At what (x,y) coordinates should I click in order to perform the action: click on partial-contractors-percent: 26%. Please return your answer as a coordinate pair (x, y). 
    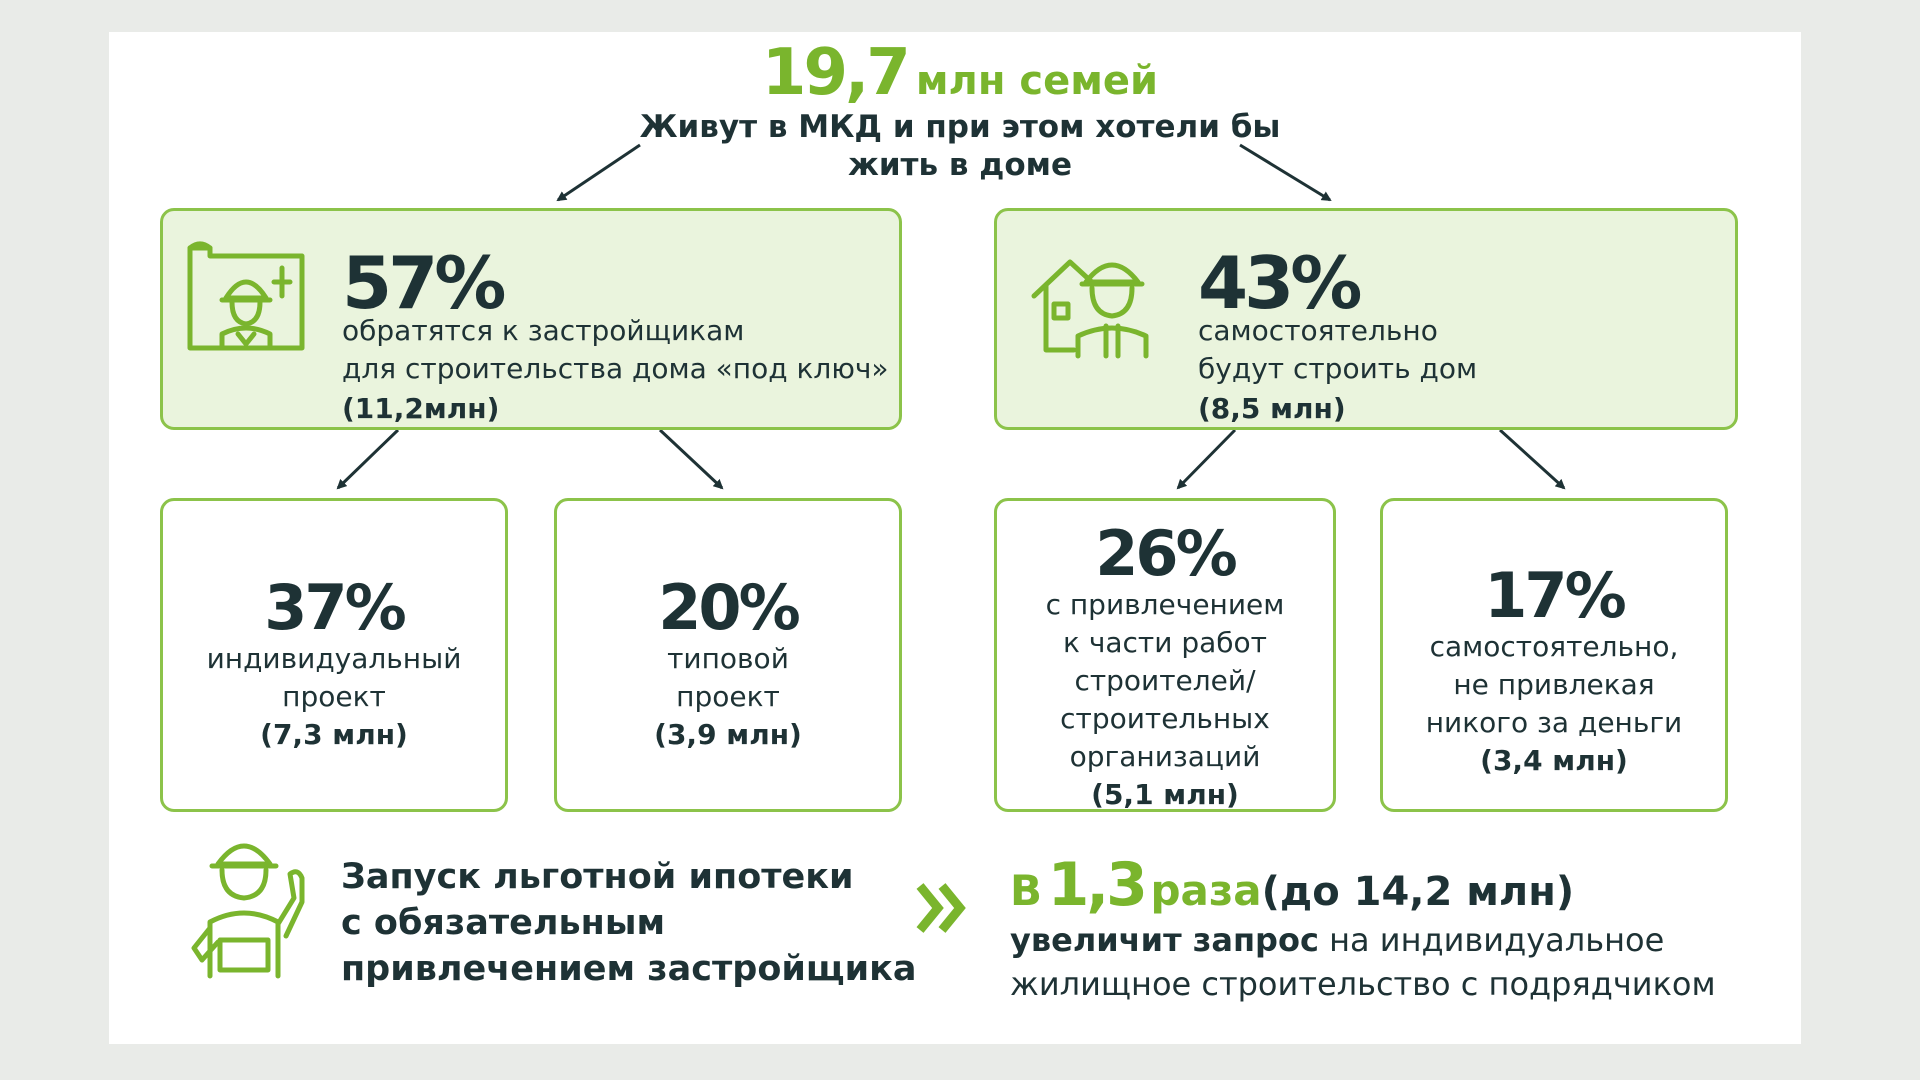
    Looking at the image, I should click on (1166, 553).